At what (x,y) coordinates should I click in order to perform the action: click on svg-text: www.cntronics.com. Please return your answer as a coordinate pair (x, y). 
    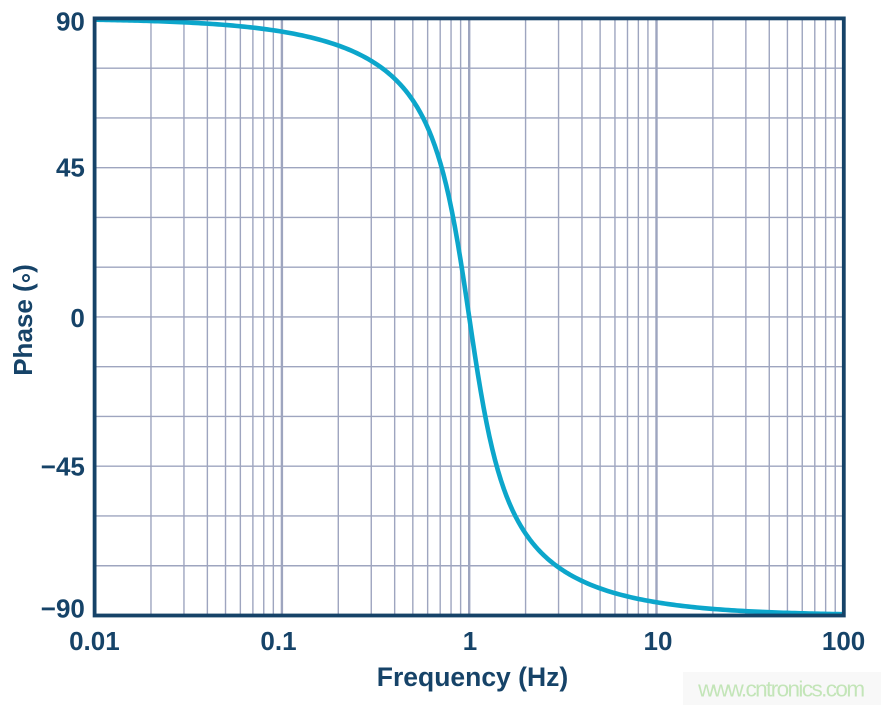
    Looking at the image, I should click on (780, 689).